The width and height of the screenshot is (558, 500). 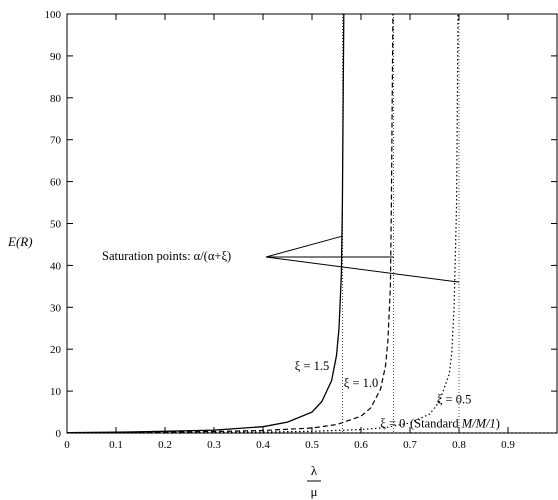 What do you see at coordinates (165, 445) in the screenshot?
I see `x-tick-label: 0.2` at bounding box center [165, 445].